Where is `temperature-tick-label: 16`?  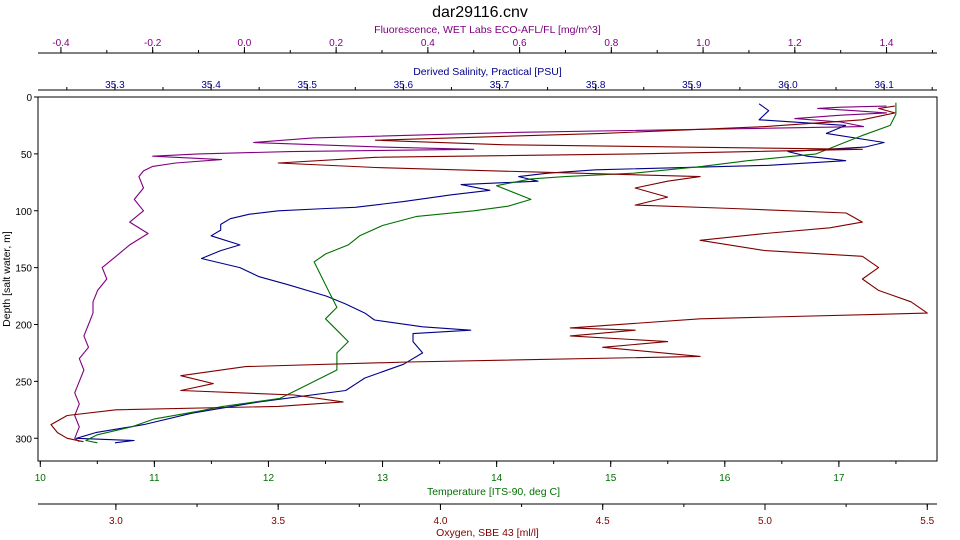 temperature-tick-label: 16 is located at coordinates (725, 478).